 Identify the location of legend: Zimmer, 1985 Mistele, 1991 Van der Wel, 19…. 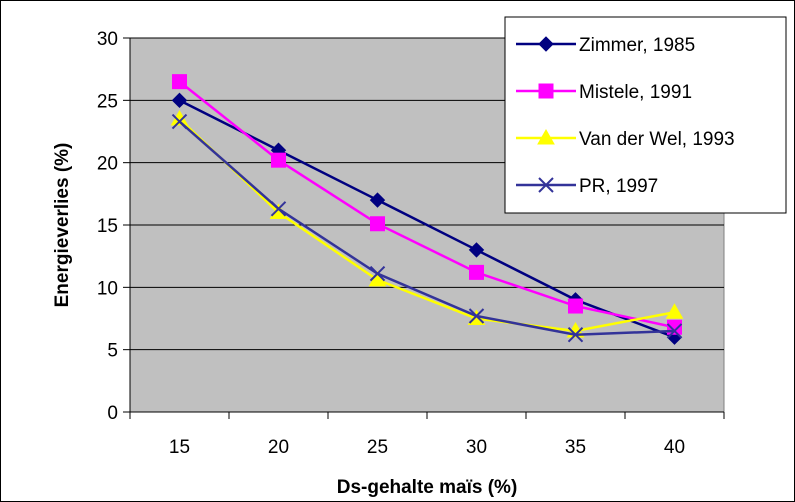
(645, 115).